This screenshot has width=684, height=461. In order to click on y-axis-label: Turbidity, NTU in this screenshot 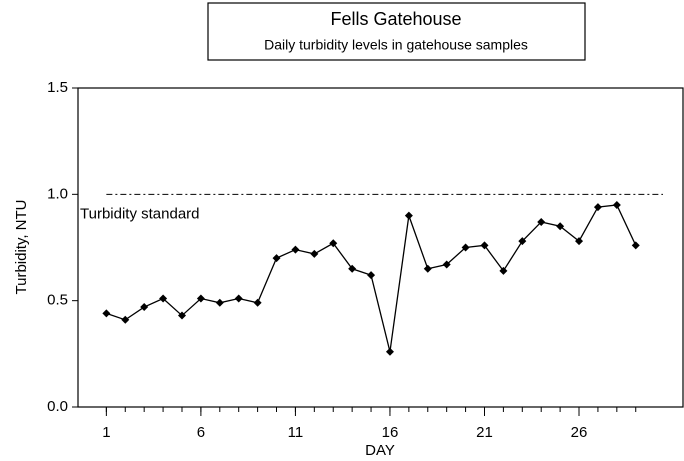, I will do `click(21, 246)`.